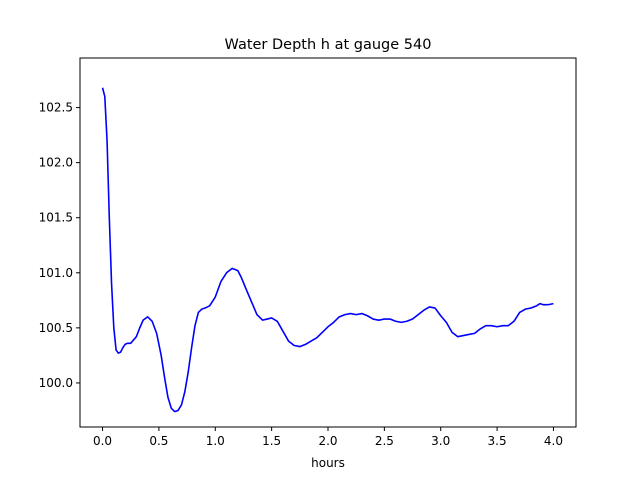  I want to click on x-tick-label: 0.0, so click(102, 441).